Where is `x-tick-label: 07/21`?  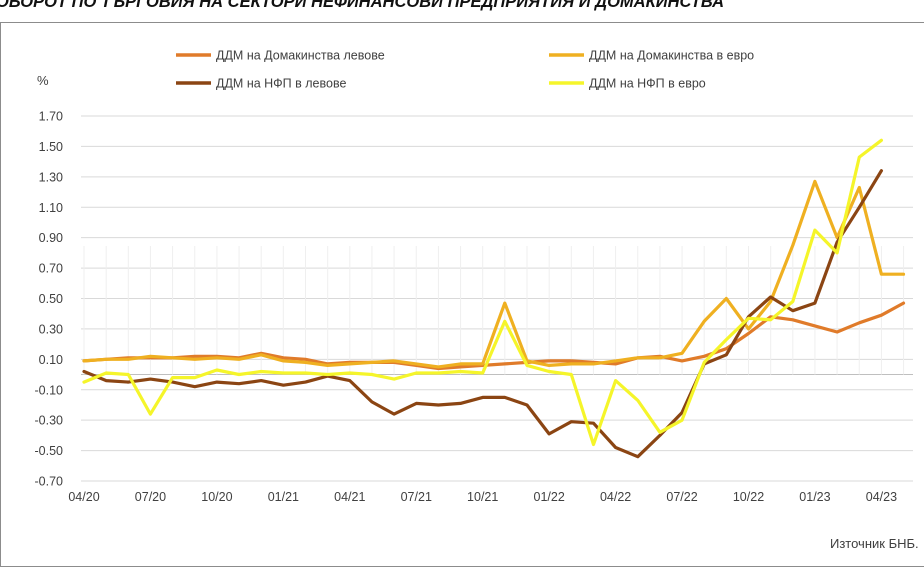 x-tick-label: 07/21 is located at coordinates (416, 497).